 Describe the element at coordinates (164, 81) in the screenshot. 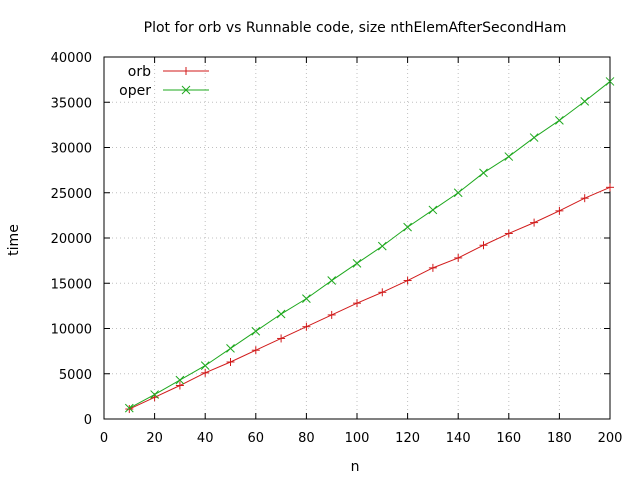

I see `legend: orb oper` at that location.